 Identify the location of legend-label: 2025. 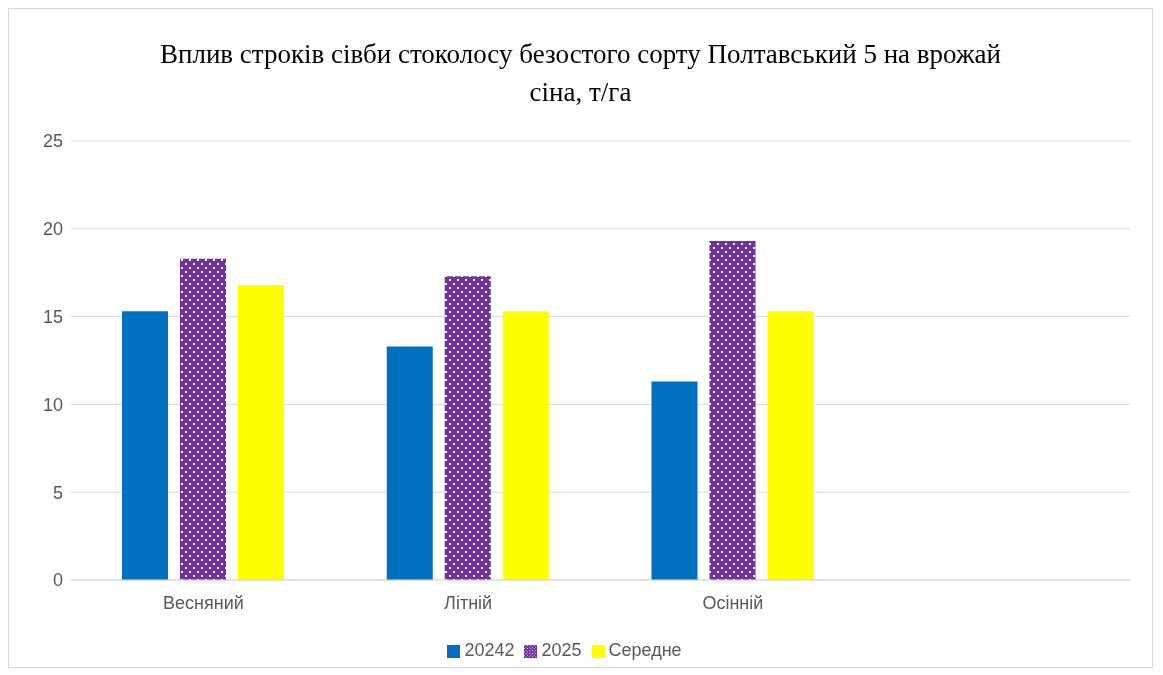
(561, 650).